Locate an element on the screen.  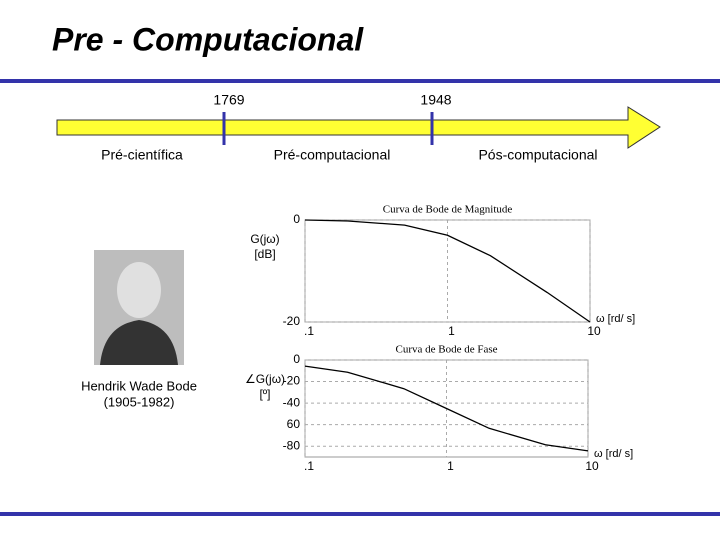
era: Pós-computacional is located at coordinates (537, 155).